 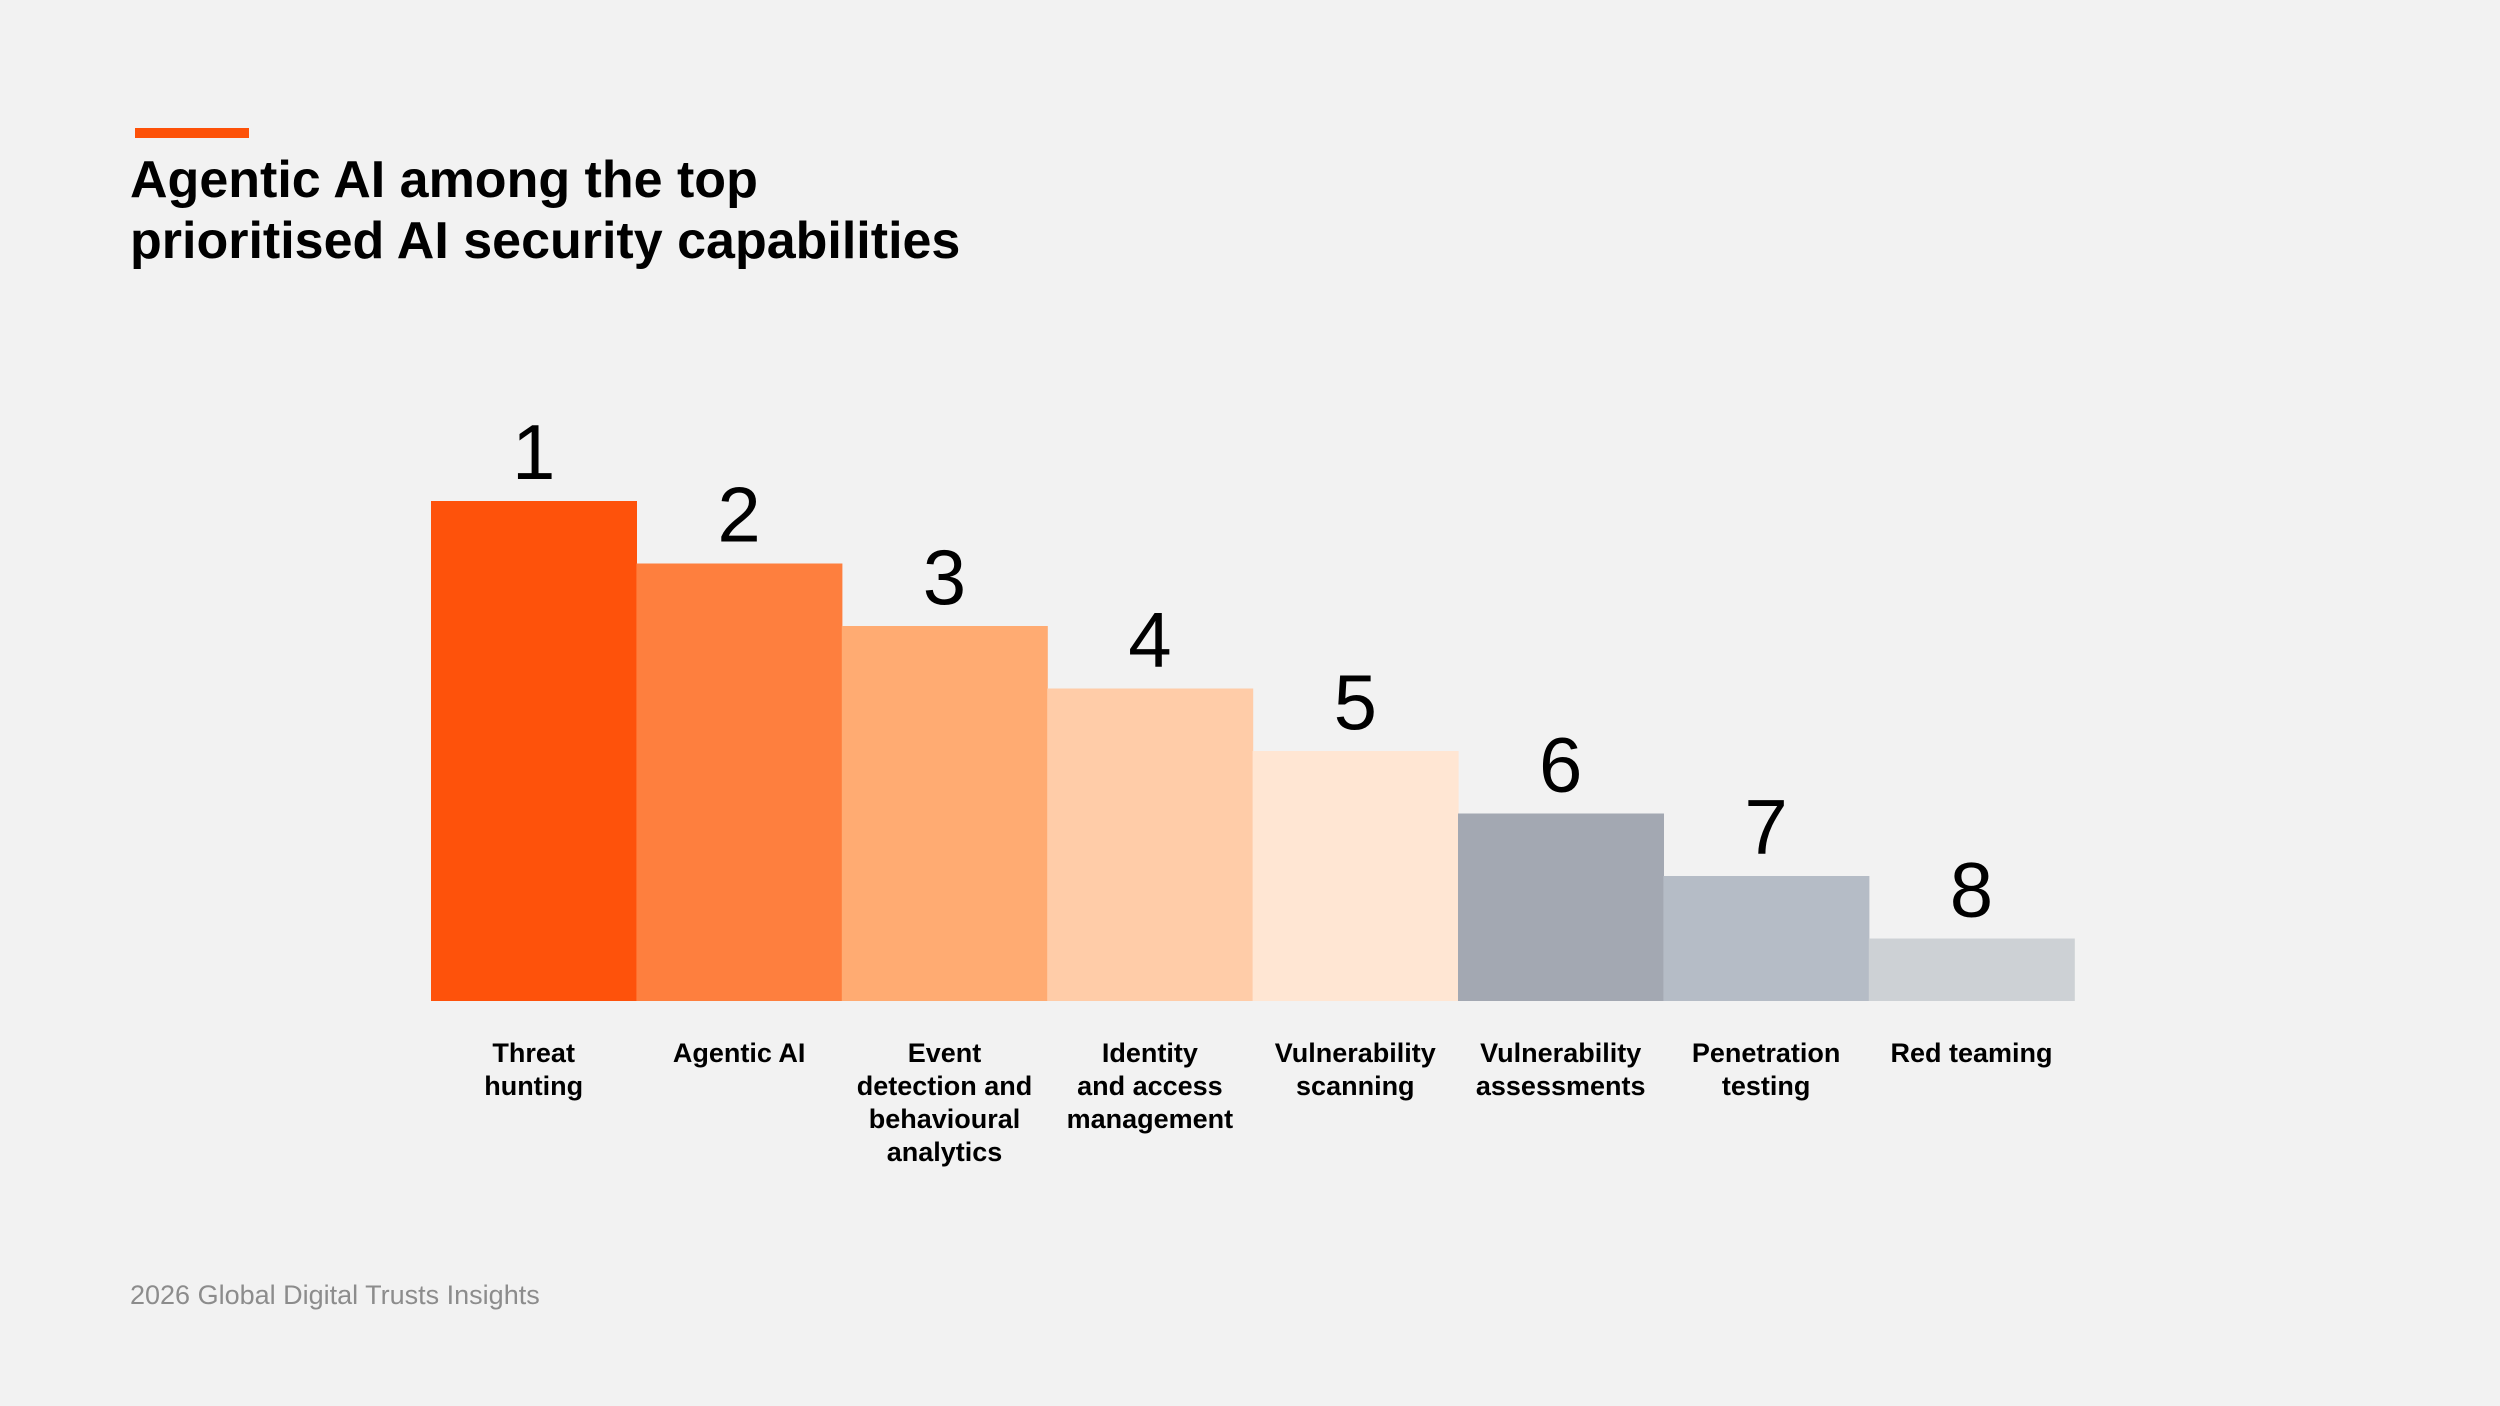 I want to click on category-label-line: Red teaming, so click(x=1971, y=1053).